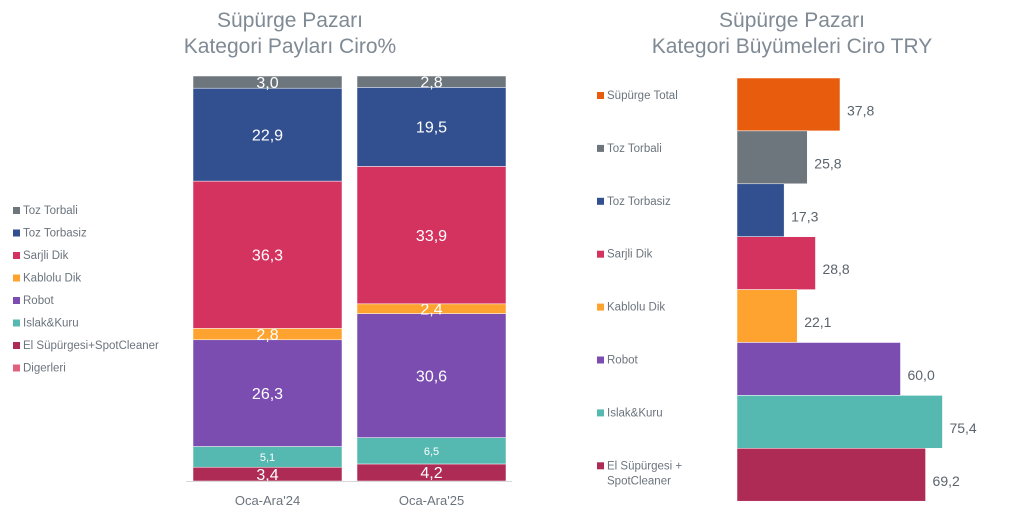 This screenshot has width=1024, height=517. What do you see at coordinates (16, 345) in the screenshot?
I see `legend-swatch-el-s-p-rgesi-spotcleaner` at bounding box center [16, 345].